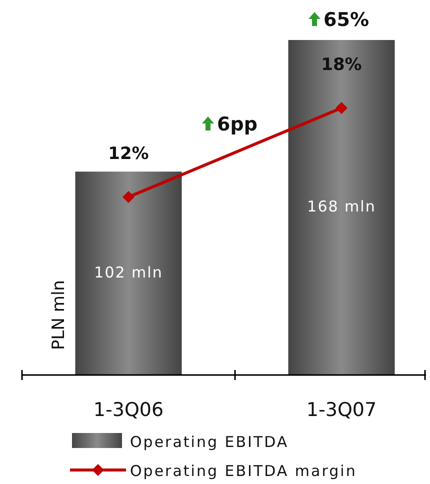 This screenshot has width=430, height=484. I want to click on data-label: 12%, so click(128, 154).